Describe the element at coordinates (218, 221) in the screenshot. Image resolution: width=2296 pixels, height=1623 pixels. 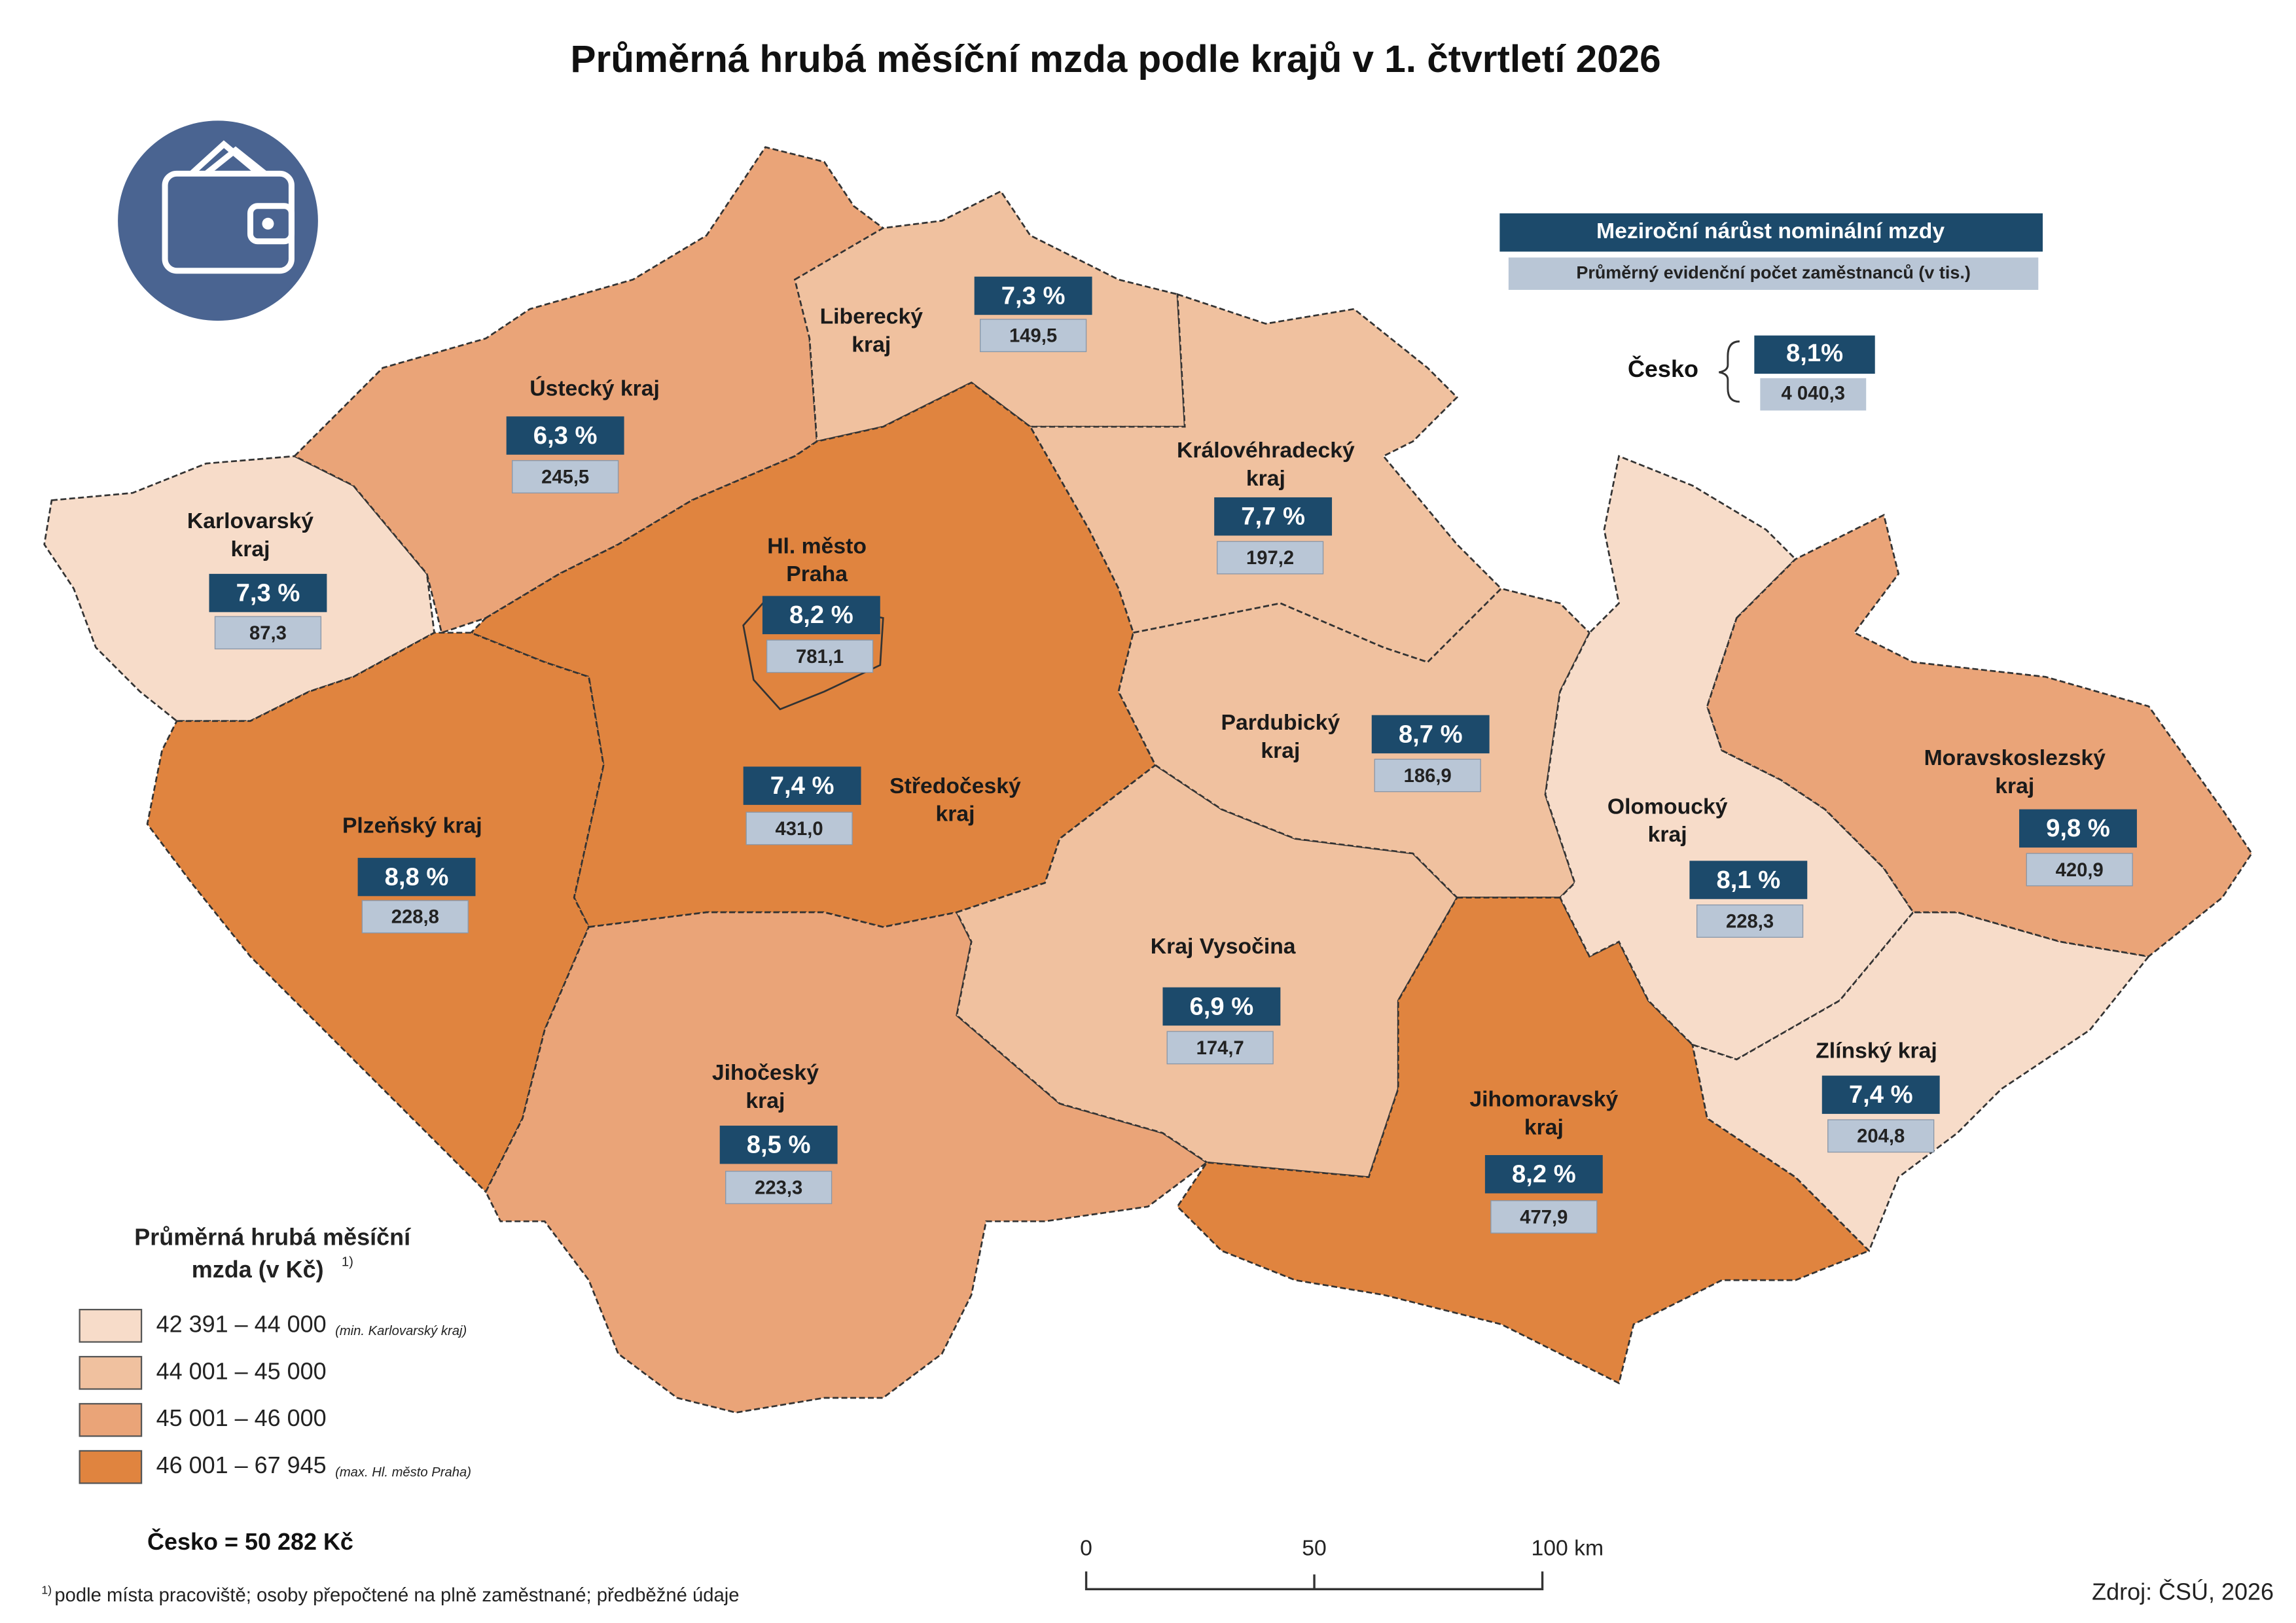
I see `wallet-icon` at that location.